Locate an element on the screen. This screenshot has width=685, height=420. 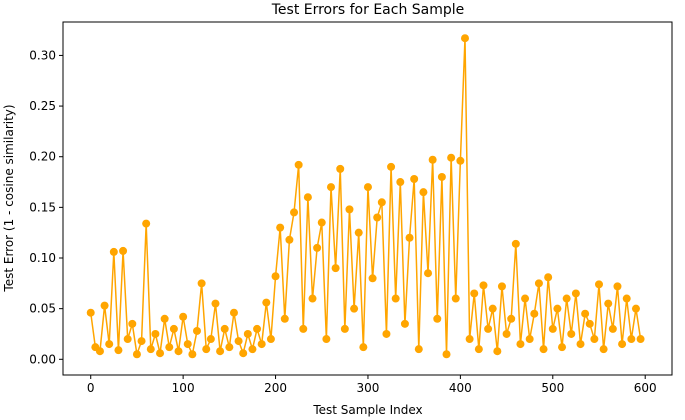
x-tick-label: 100 is located at coordinates (183, 388).